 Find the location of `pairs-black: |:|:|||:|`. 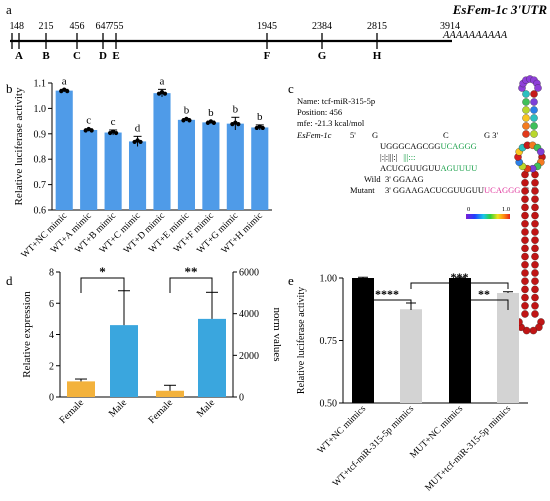

pairs-black: |:|:|||:| is located at coordinates (389, 157).